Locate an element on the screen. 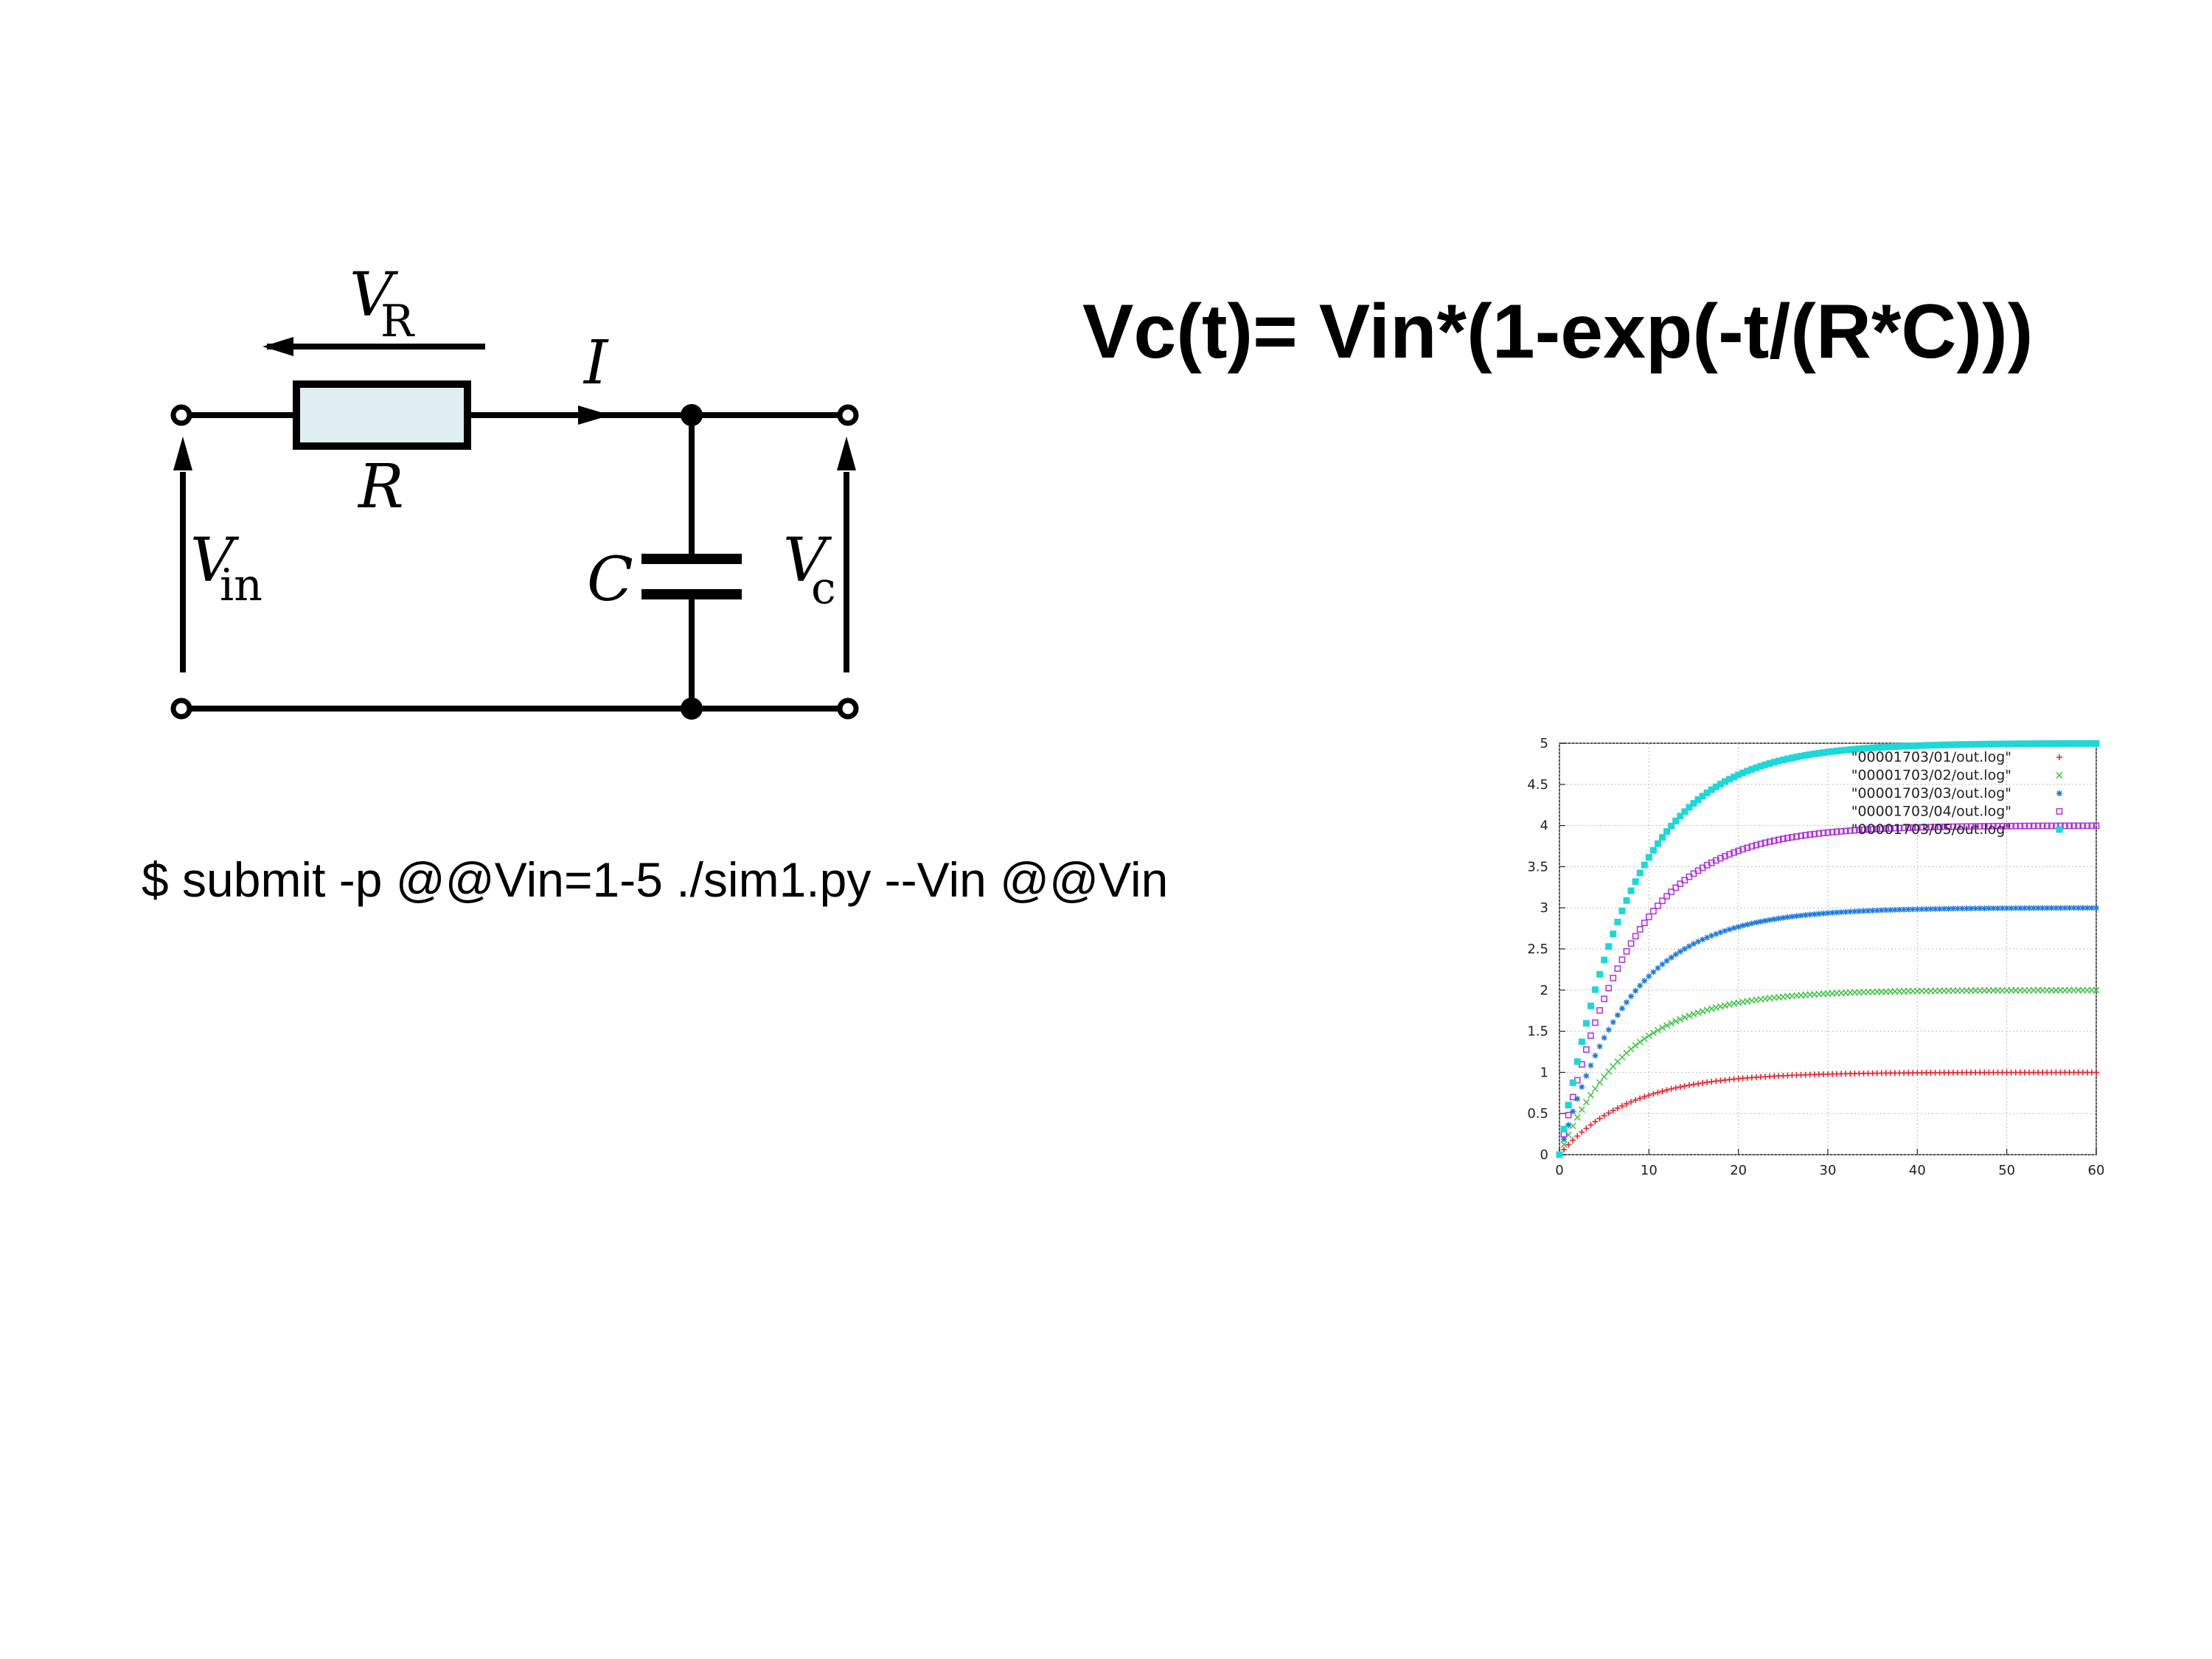 The height and width of the screenshot is (1659, 2212). capacitor-plate-bottom is located at coordinates (691, 594).